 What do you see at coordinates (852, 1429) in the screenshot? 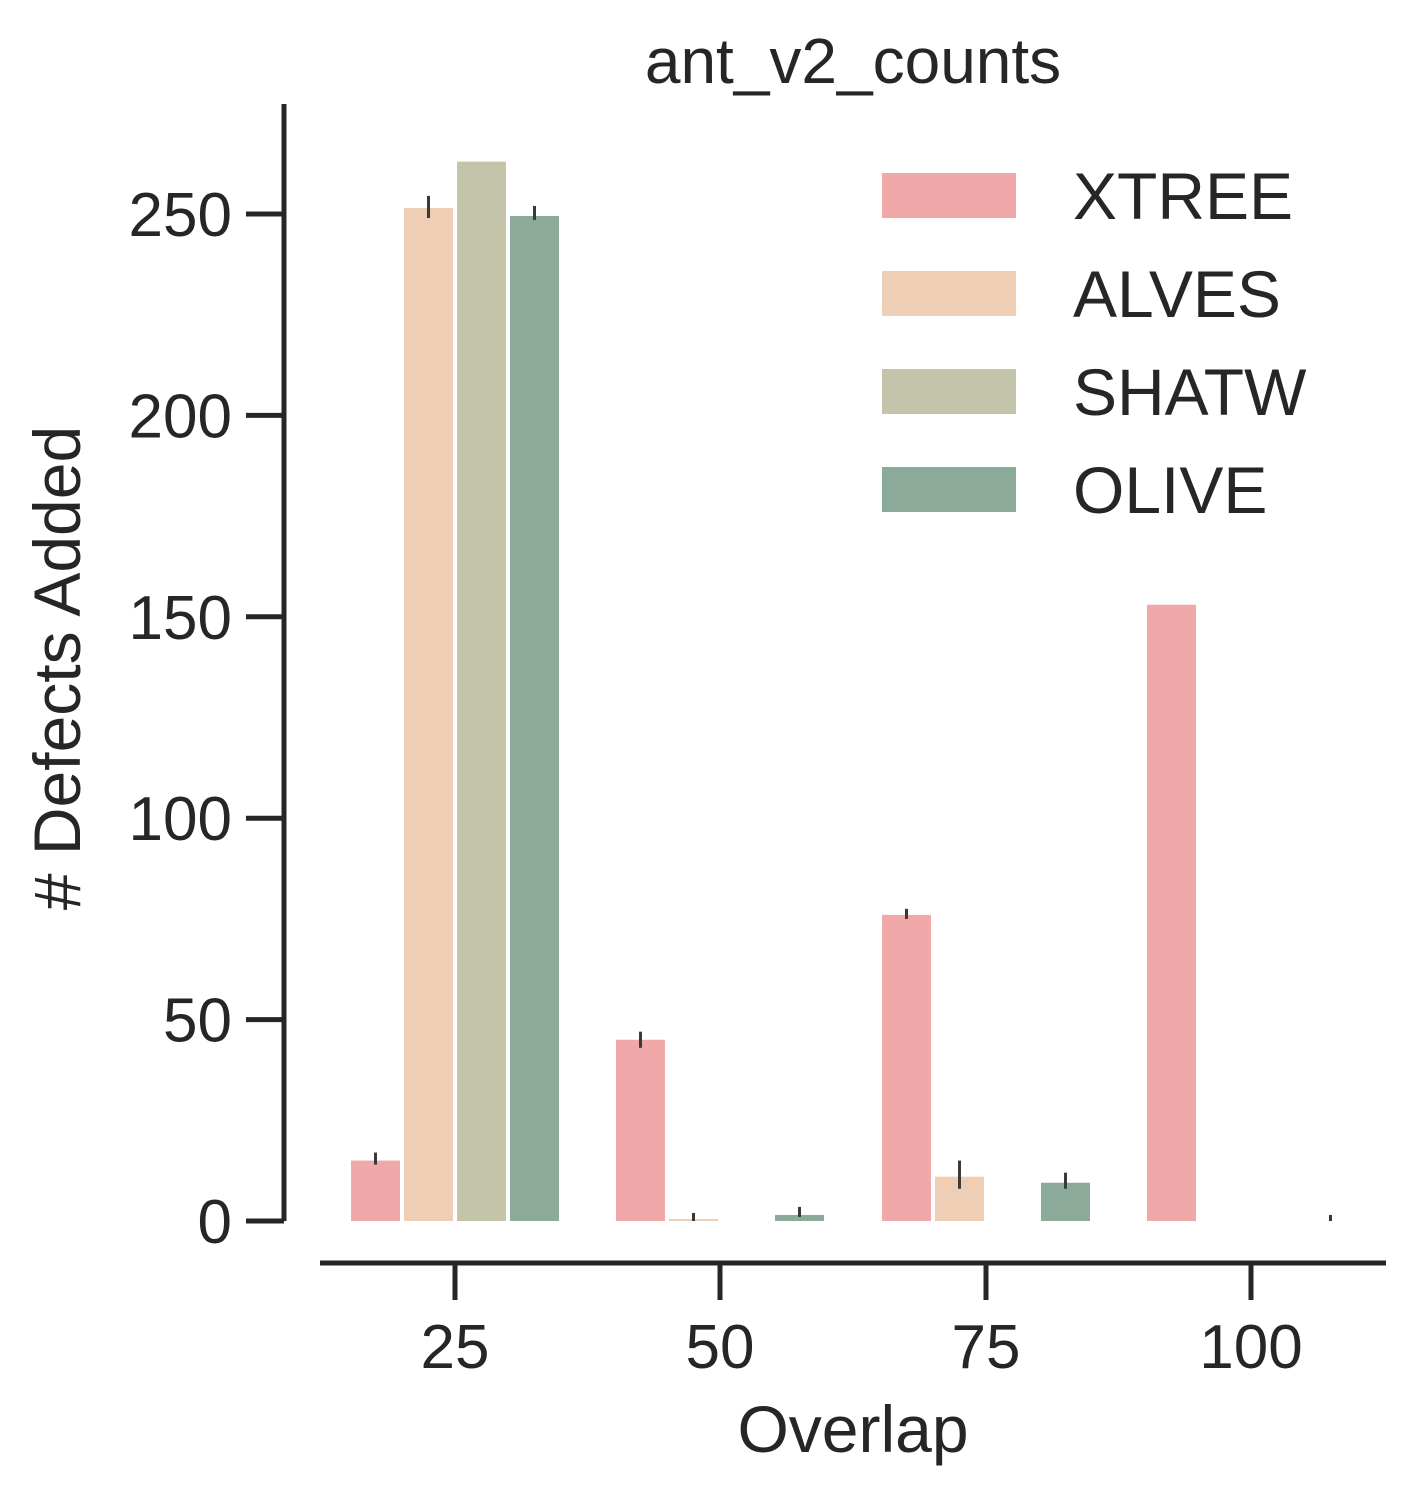
I see `x-axis-label: Overlap` at bounding box center [852, 1429].